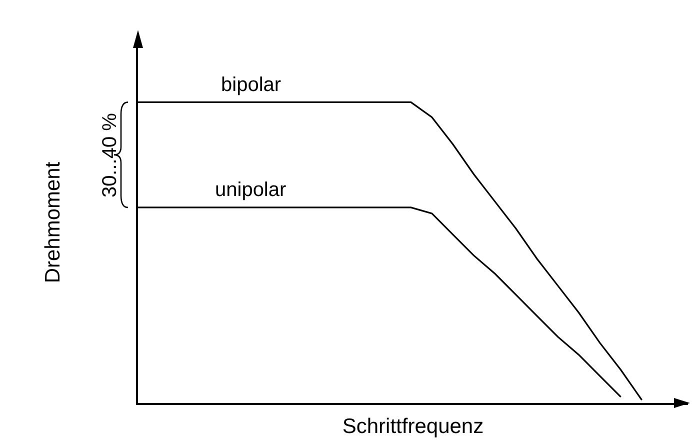 This screenshot has height=448, width=692. I want to click on x-axis-title: Schrittfrequenz, so click(413, 426).